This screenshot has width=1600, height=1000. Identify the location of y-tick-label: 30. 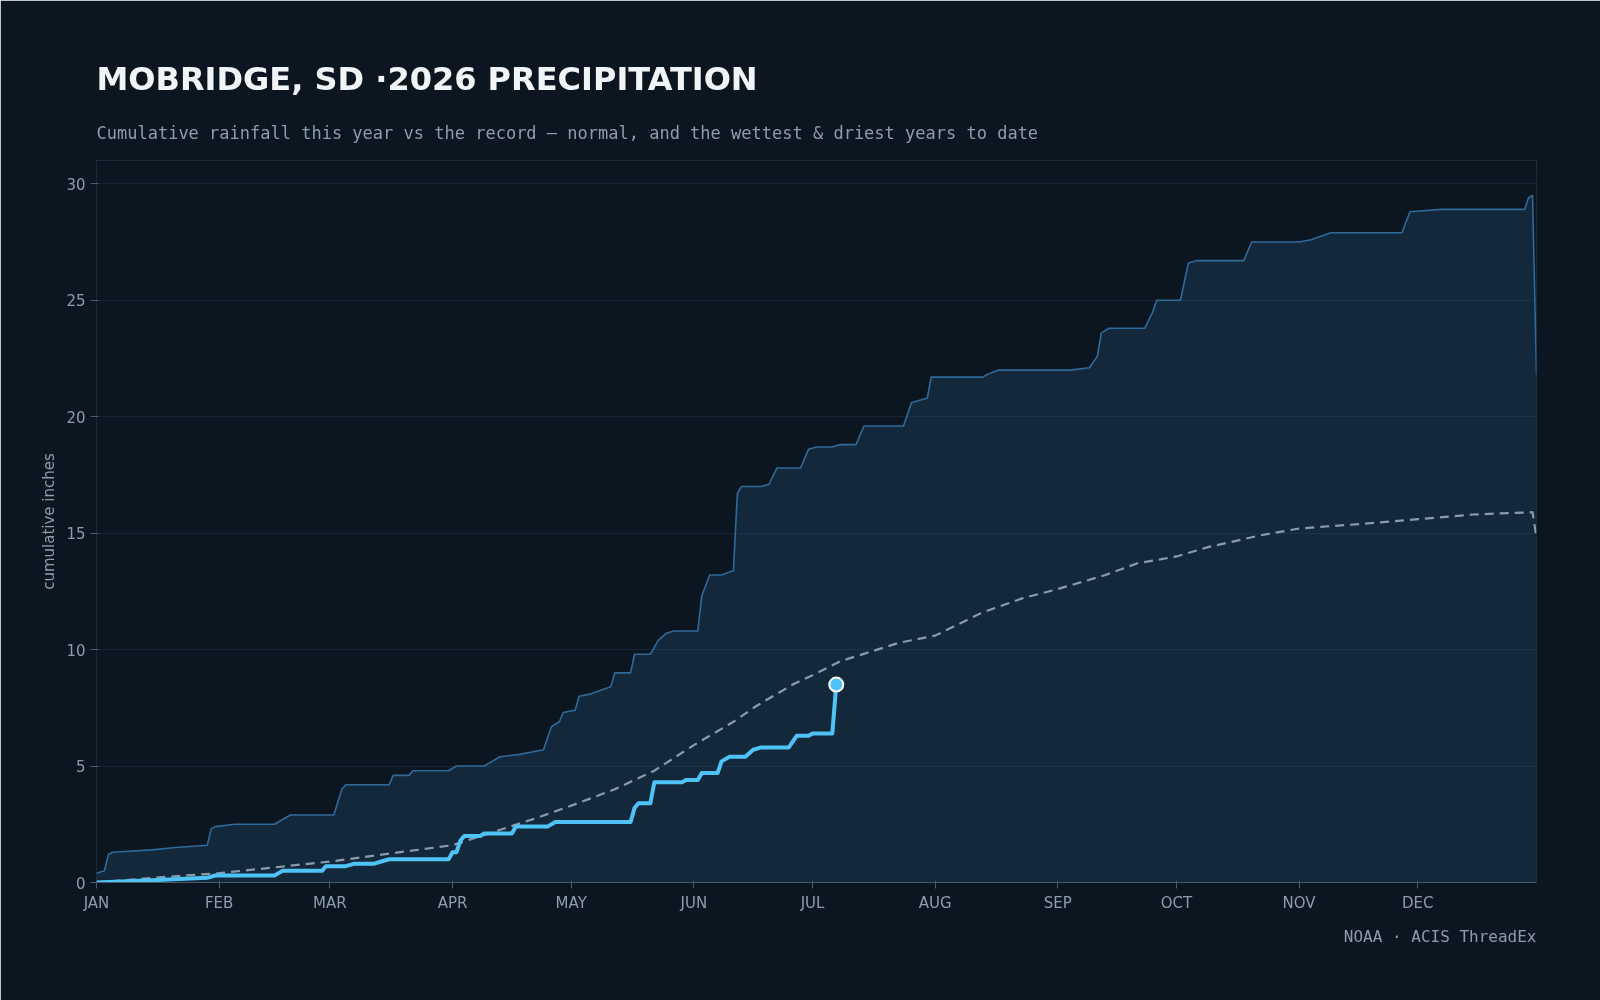
(76, 184).